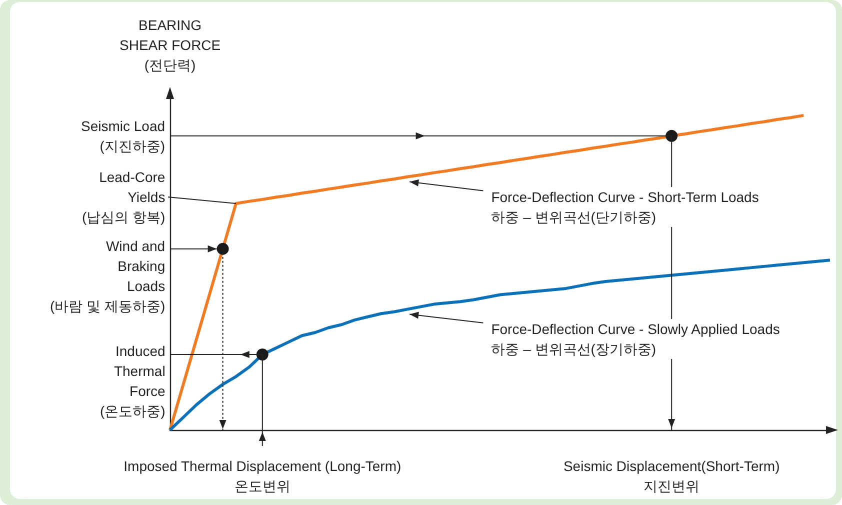 Image resolution: width=842 pixels, height=505 pixels. Describe the element at coordinates (123, 136) in the screenshot. I see `text: Seismic Load (지진하중)` at that location.